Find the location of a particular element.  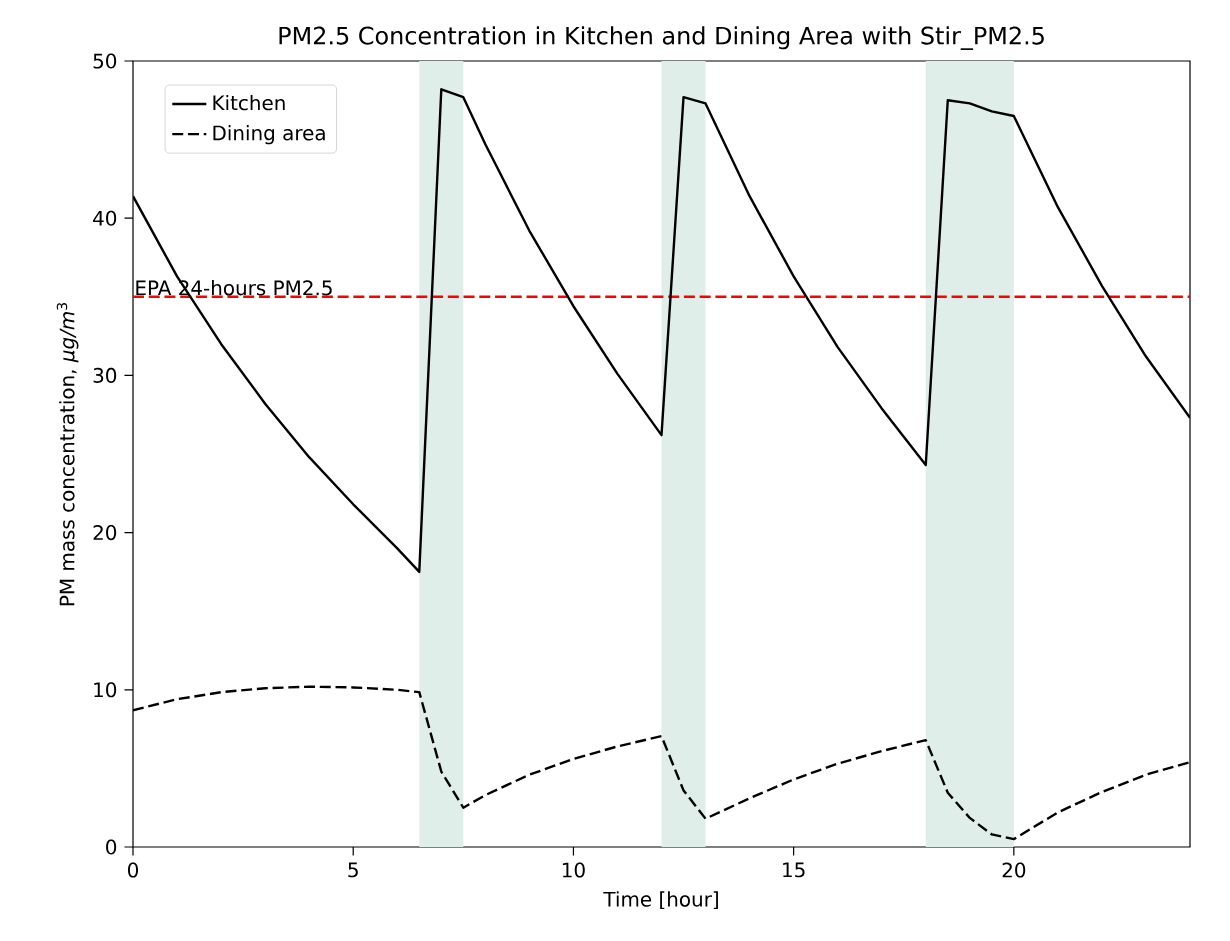

x-tick-label: 20 is located at coordinates (1014, 870).